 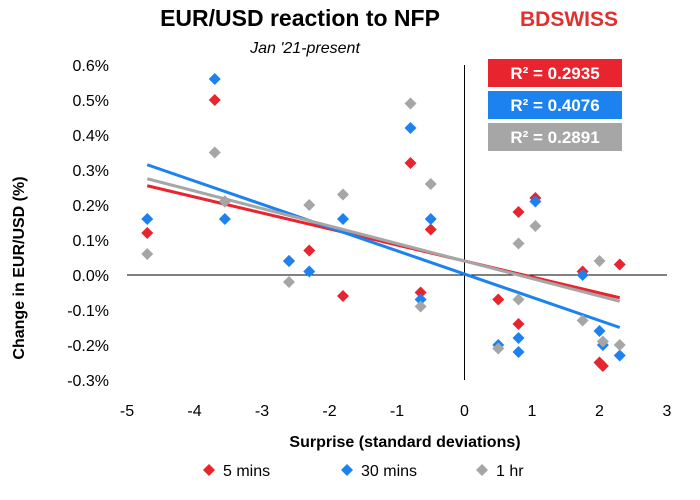 I want to click on brand-text-bd: BD, so click(x=535, y=19).